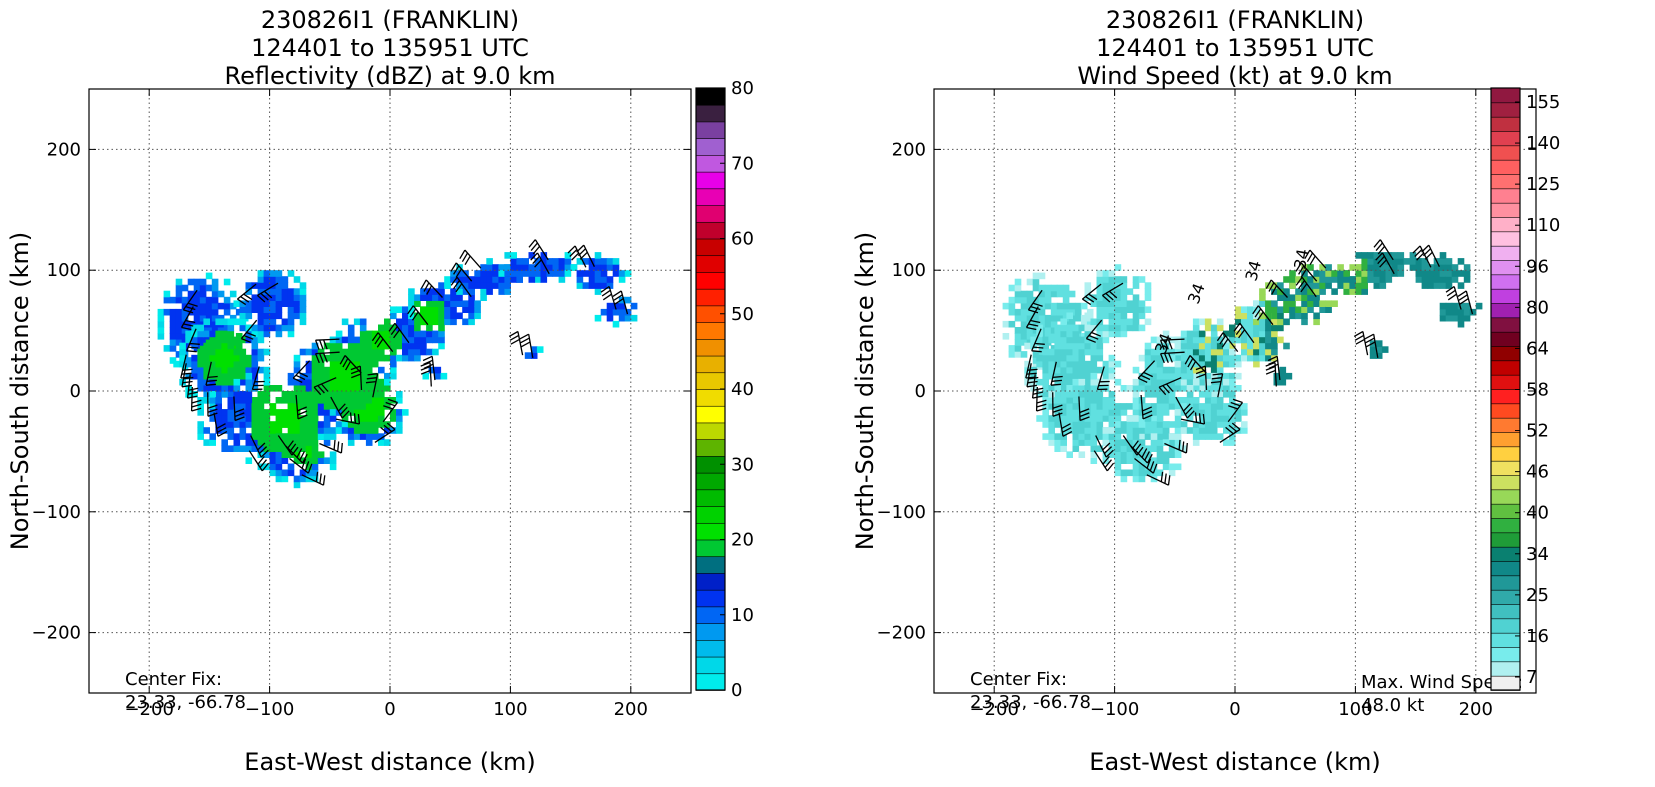 This screenshot has width=1655, height=787. What do you see at coordinates (1242, 367) in the screenshot?
I see `wind-speed-field` at bounding box center [1242, 367].